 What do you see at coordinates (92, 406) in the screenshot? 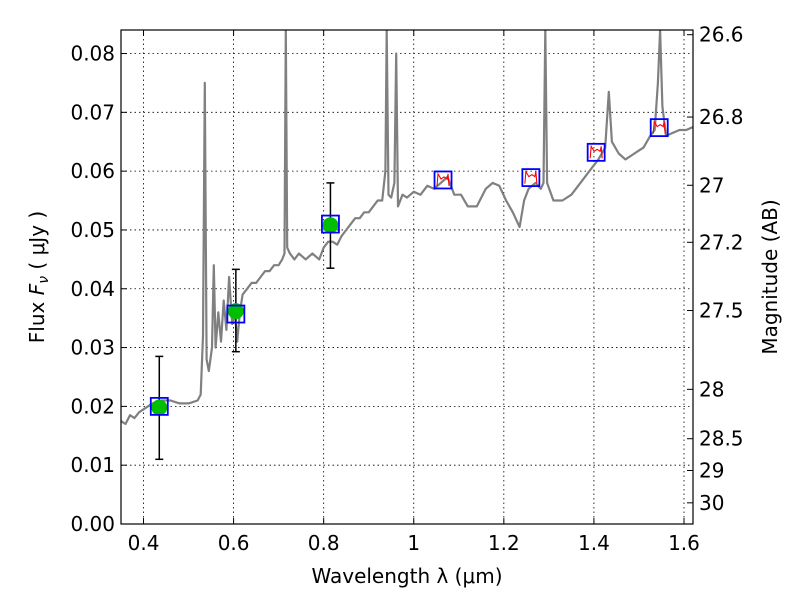
I see `y-tick-label: 0.02` at bounding box center [92, 406].